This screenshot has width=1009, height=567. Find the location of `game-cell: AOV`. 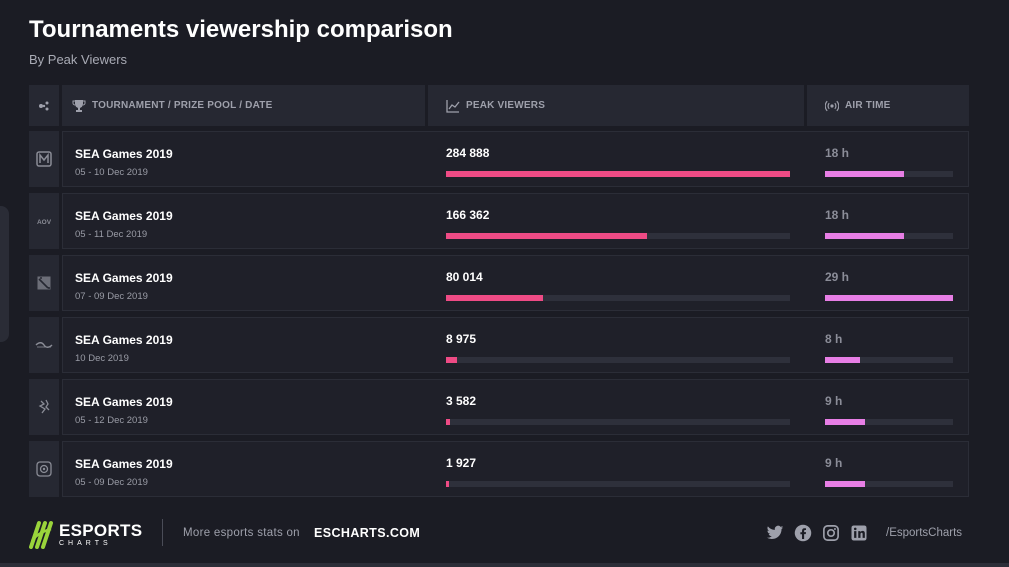

game-cell: AOV is located at coordinates (44, 221).